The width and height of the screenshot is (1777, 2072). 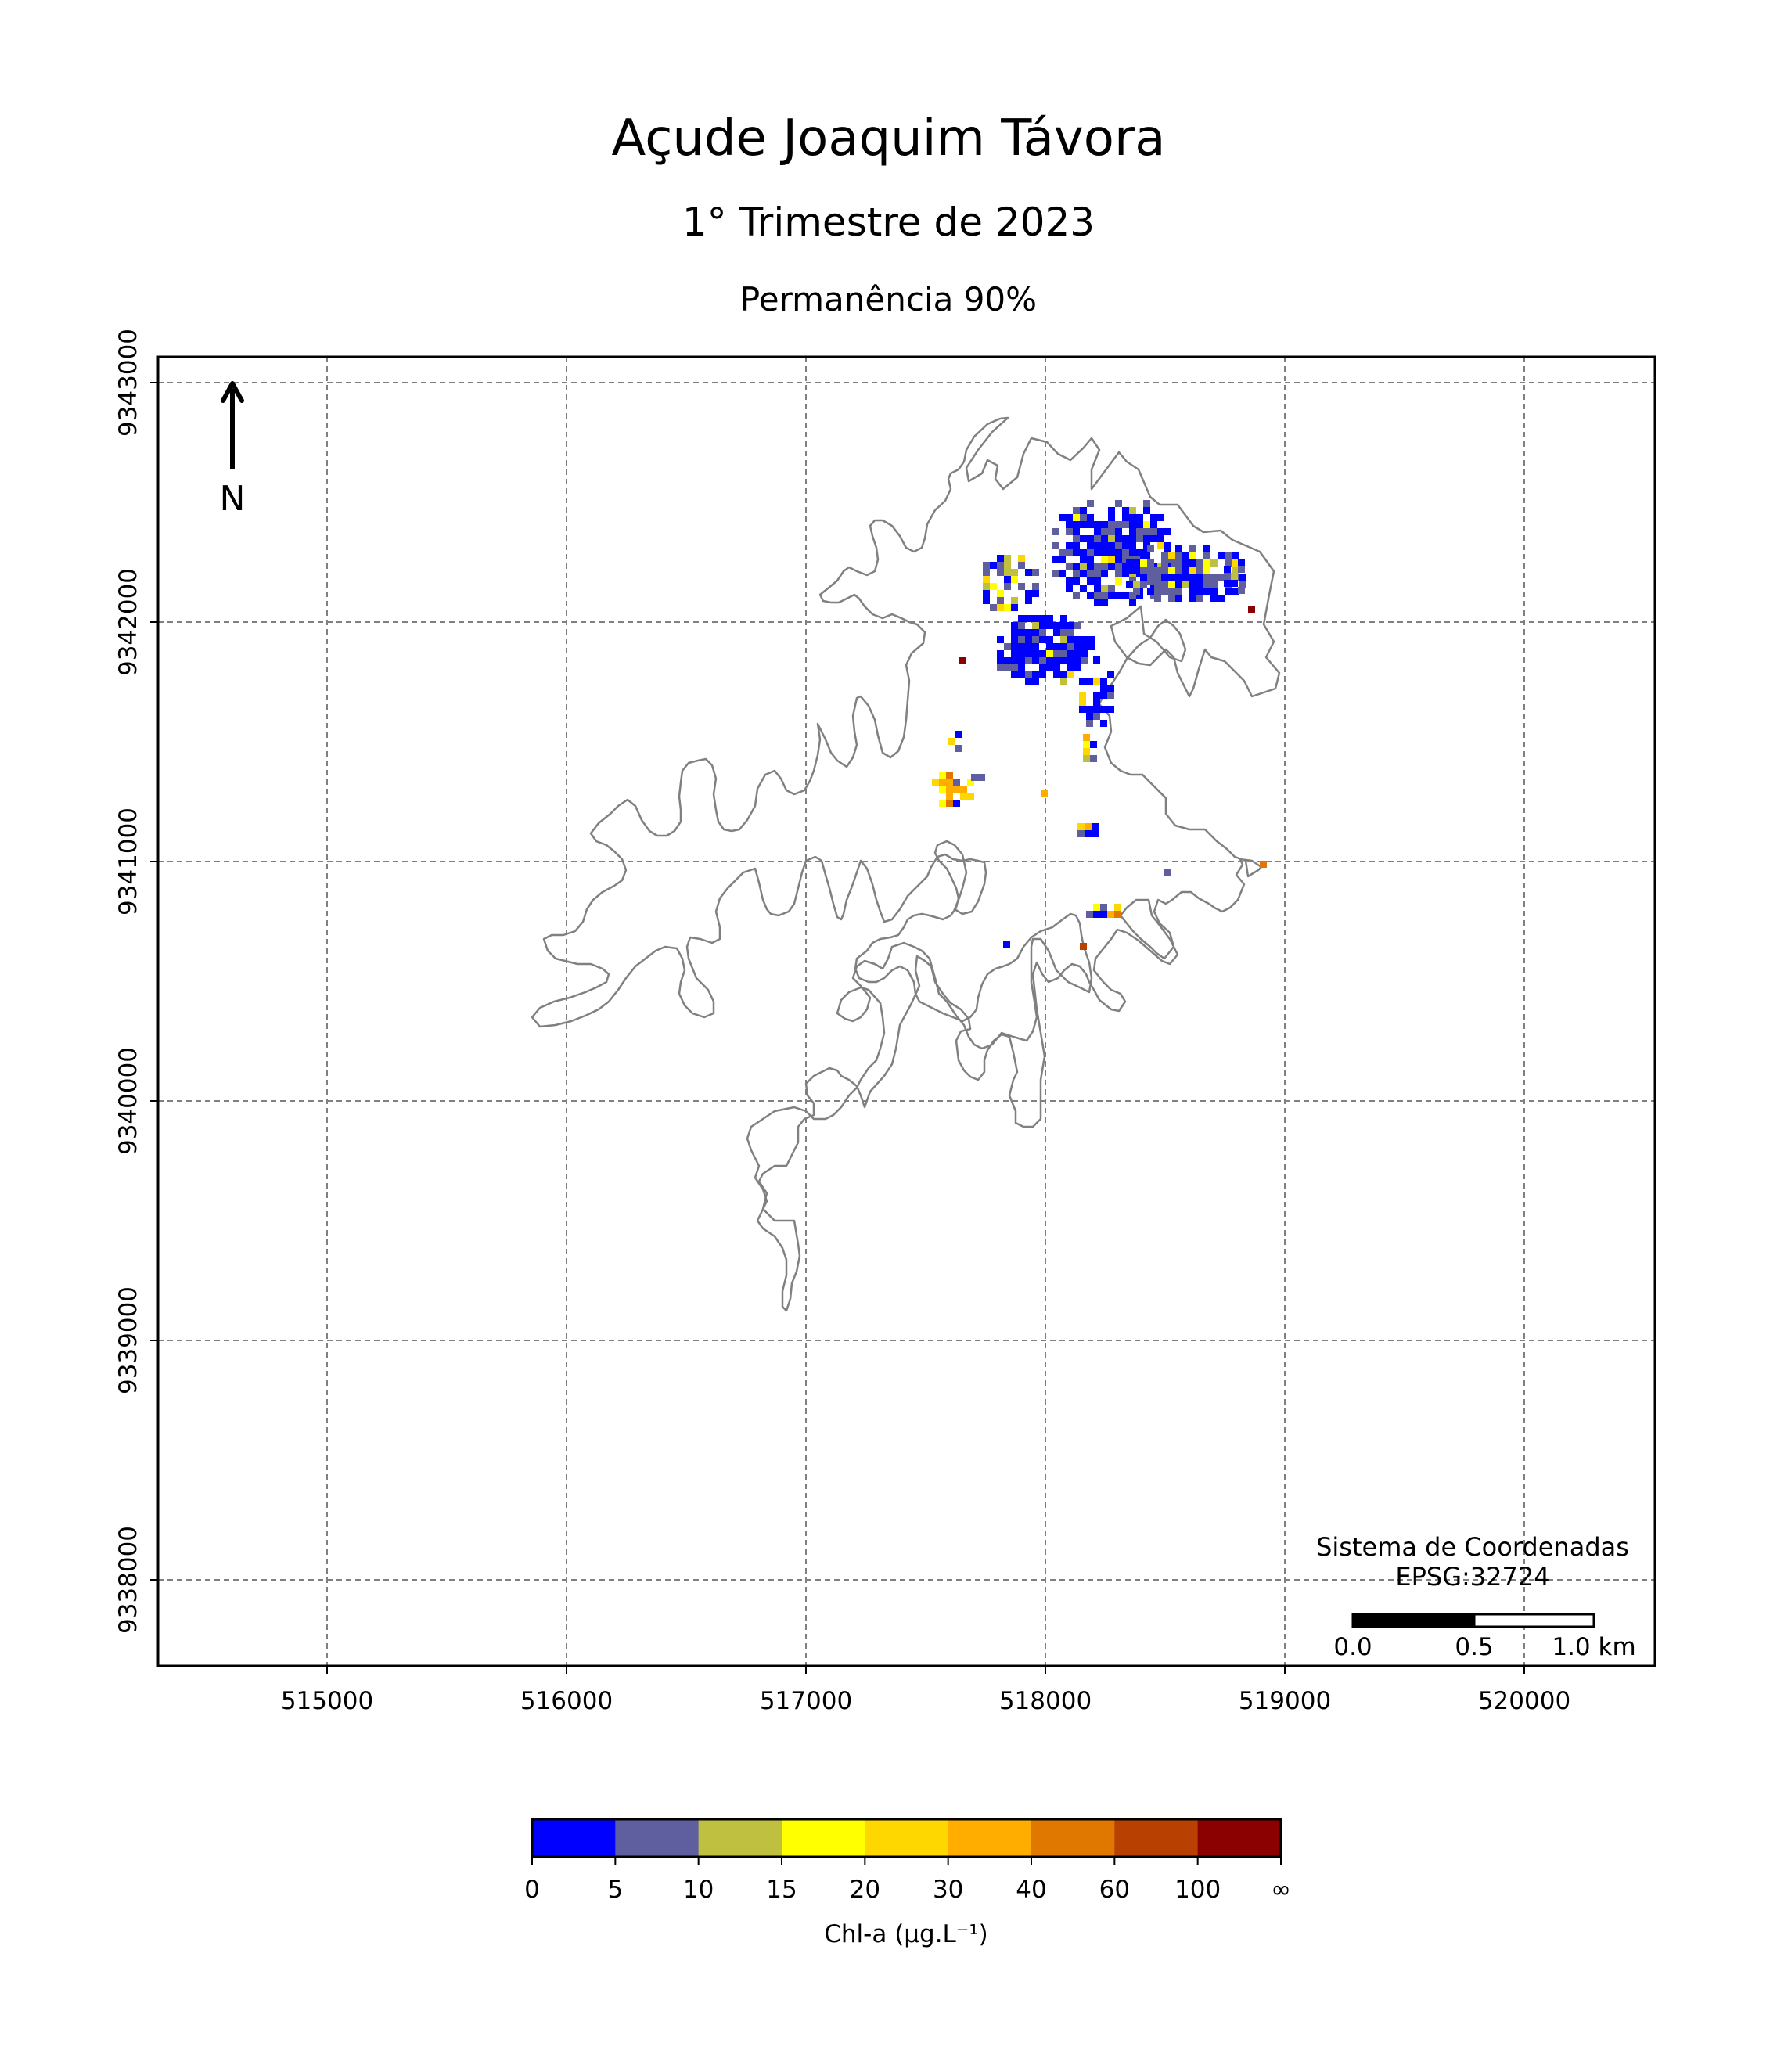 I want to click on colorbar-tick-label: ∞, so click(x=1281, y=1890).